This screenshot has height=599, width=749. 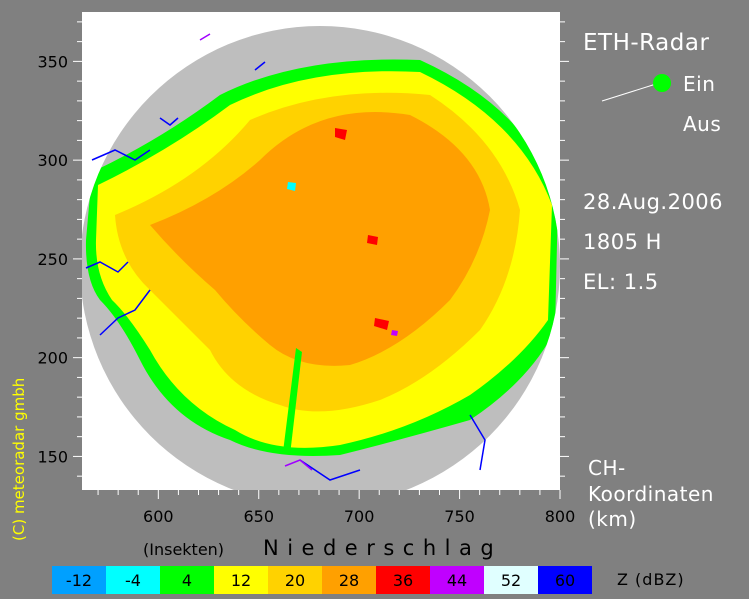 What do you see at coordinates (607, 468) in the screenshot?
I see `coord-system-label: CH-` at bounding box center [607, 468].